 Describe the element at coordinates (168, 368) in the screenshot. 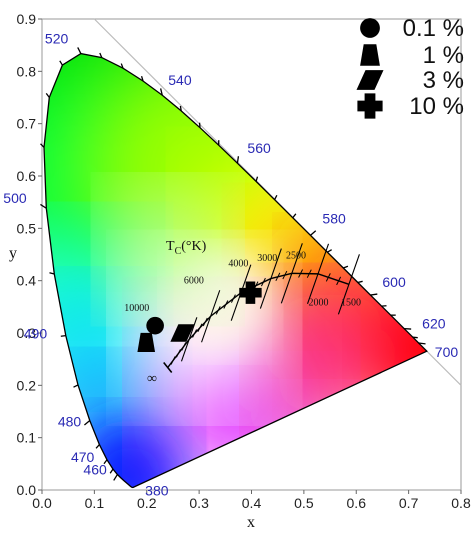

I see `planckian-end-bar` at that location.